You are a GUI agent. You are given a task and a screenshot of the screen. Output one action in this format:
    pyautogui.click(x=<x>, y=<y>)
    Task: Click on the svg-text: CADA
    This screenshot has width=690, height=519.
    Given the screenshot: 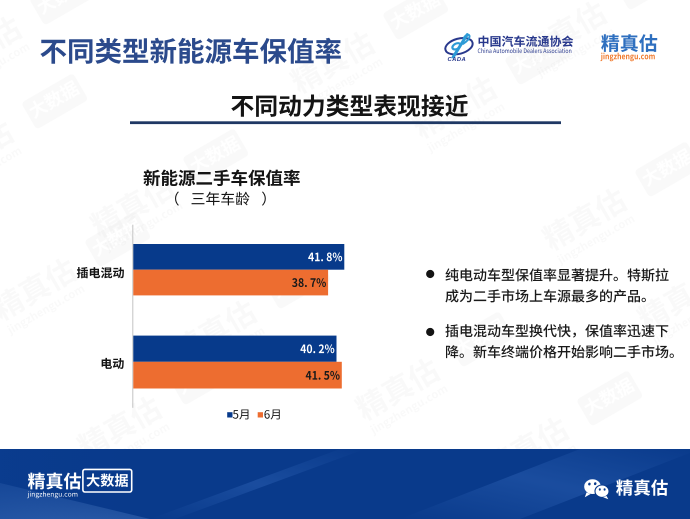 What is the action you would take?
    pyautogui.click(x=457, y=60)
    